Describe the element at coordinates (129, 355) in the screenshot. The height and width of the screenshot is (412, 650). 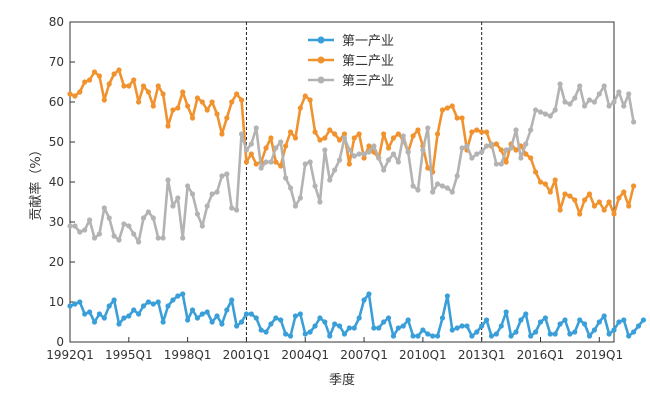
I see `x-tick-label: 1995Q1` at that location.